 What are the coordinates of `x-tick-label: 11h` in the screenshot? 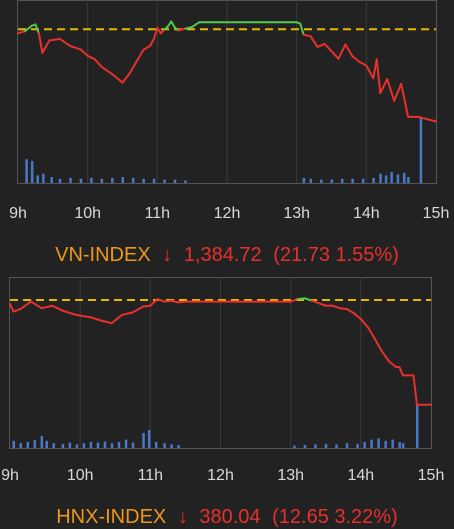 It's located at (158, 213).